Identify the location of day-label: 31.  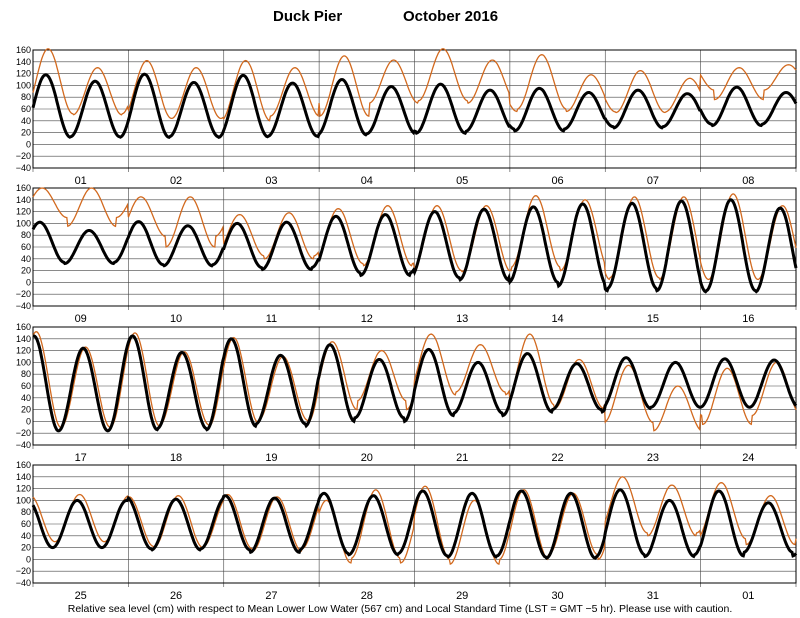
(653, 596).